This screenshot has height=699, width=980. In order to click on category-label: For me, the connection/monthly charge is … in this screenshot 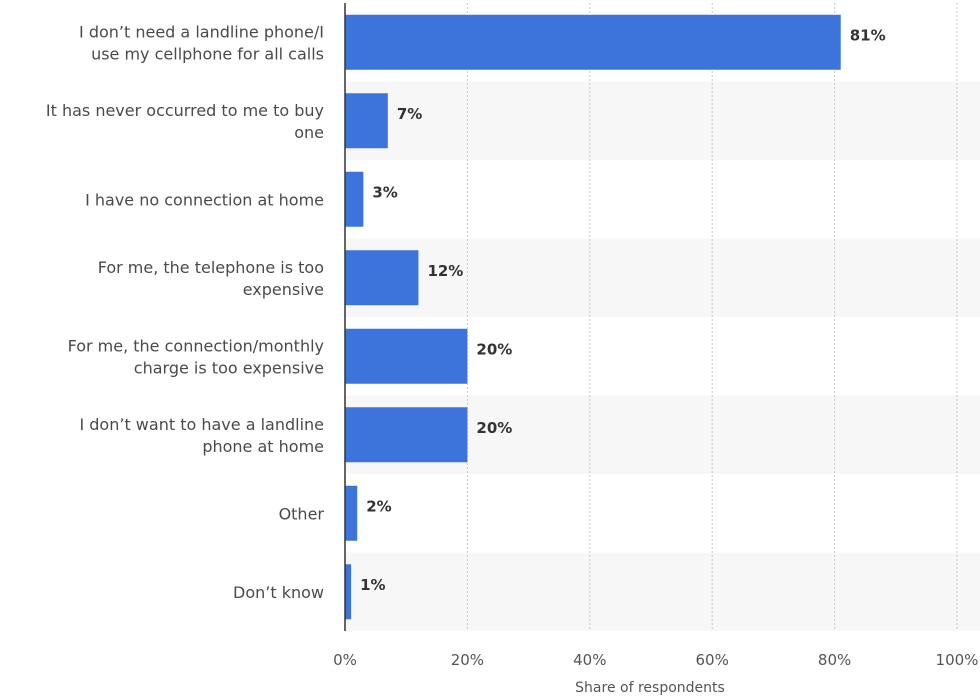, I will do `click(196, 356)`.